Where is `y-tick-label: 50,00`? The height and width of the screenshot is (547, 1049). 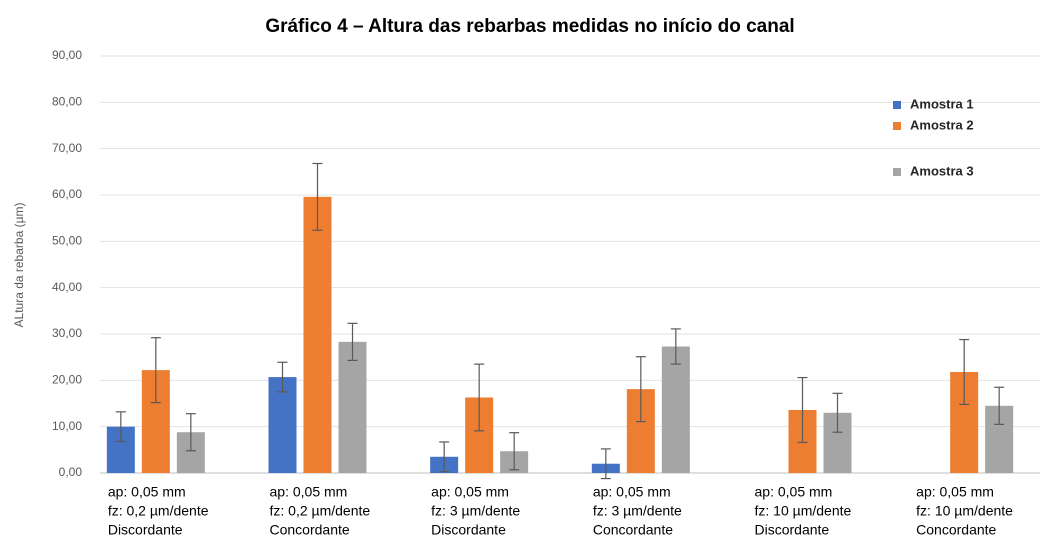
y-tick-label: 50,00 is located at coordinates (67, 241).